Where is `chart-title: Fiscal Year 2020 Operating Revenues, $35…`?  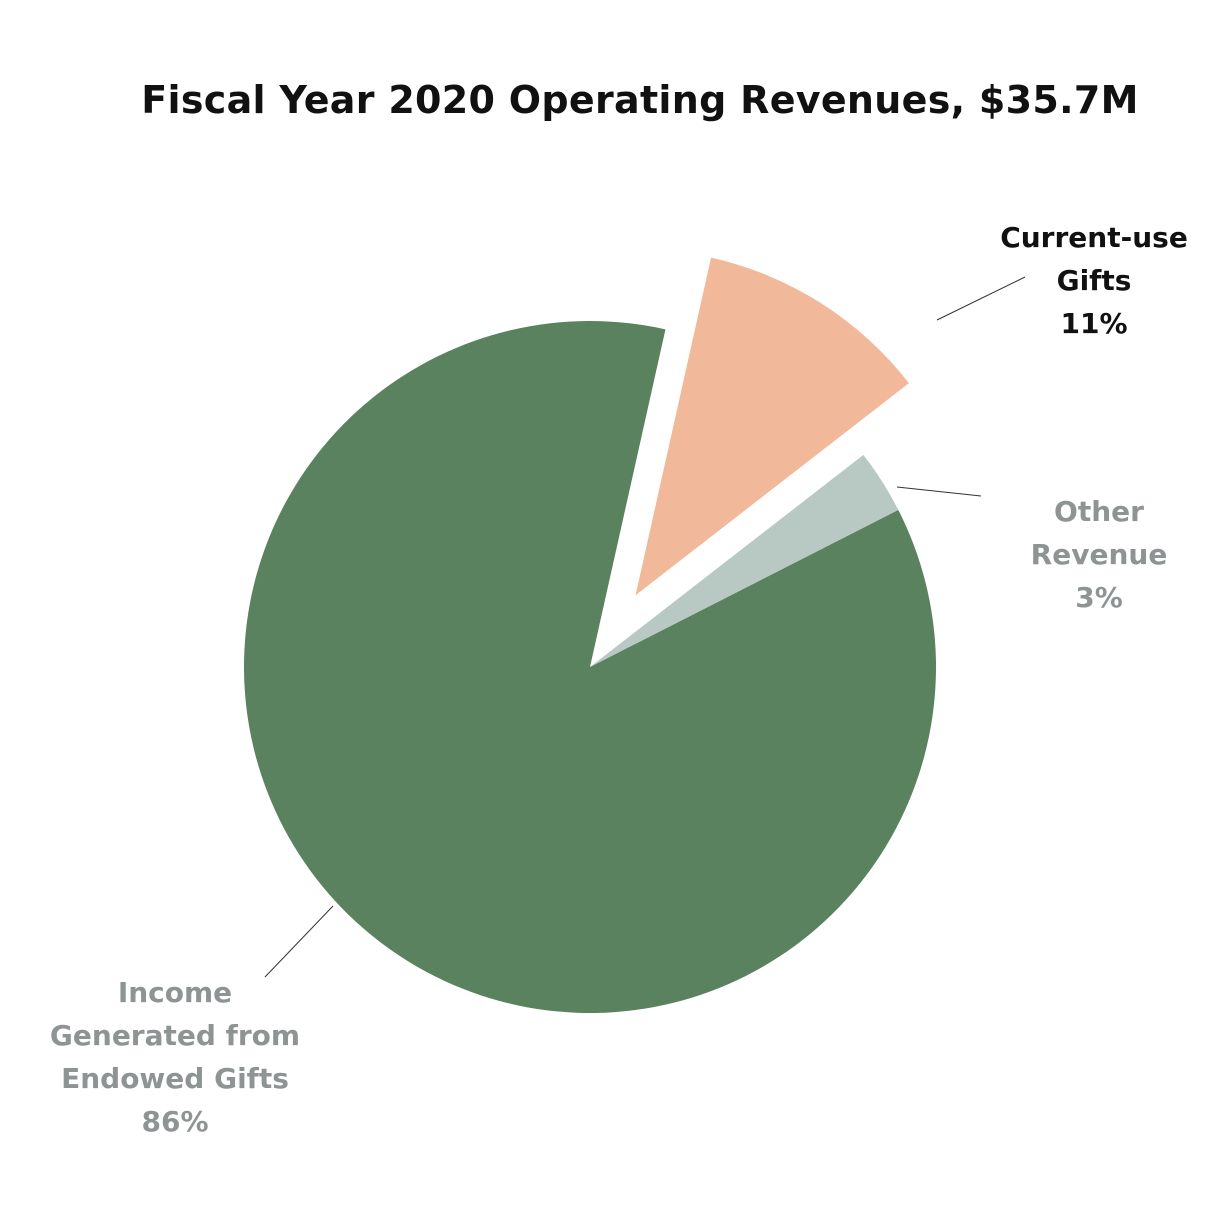
chart-title: Fiscal Year 2020 Operating Revenues, $35… is located at coordinates (640, 100).